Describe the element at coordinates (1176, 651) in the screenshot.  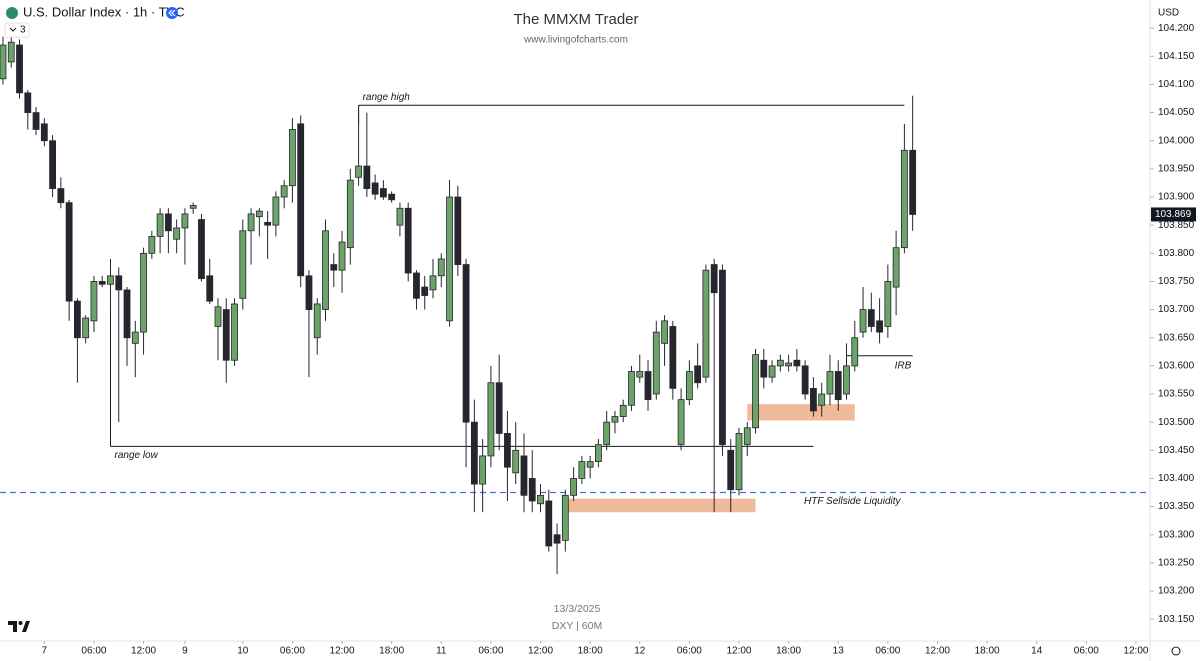
I see `settings-icon` at that location.